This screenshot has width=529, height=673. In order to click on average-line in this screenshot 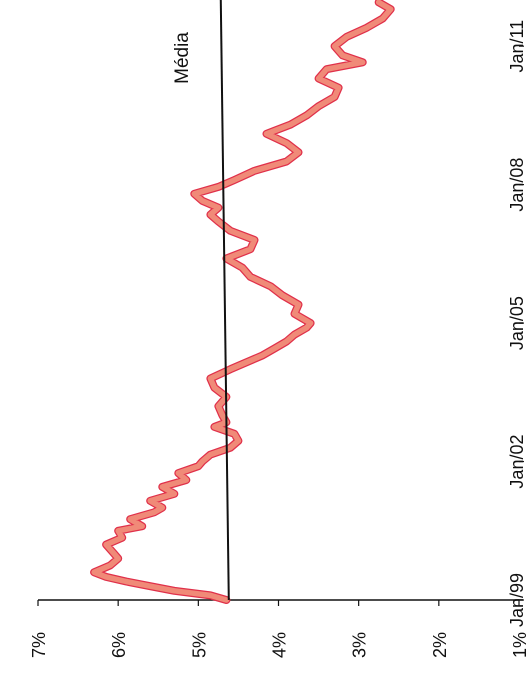, I will do `click(224, 300)`.